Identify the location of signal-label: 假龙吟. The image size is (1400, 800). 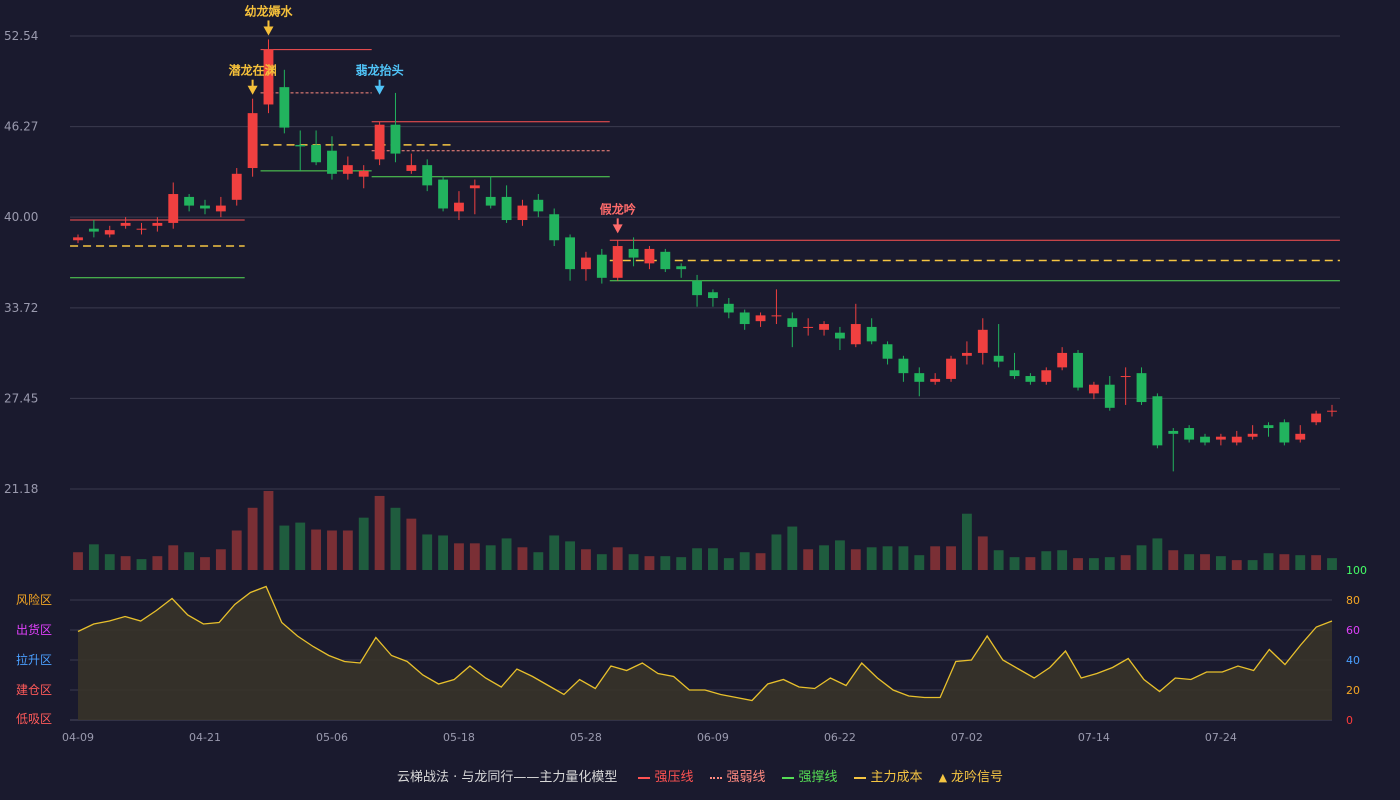
(618, 208).